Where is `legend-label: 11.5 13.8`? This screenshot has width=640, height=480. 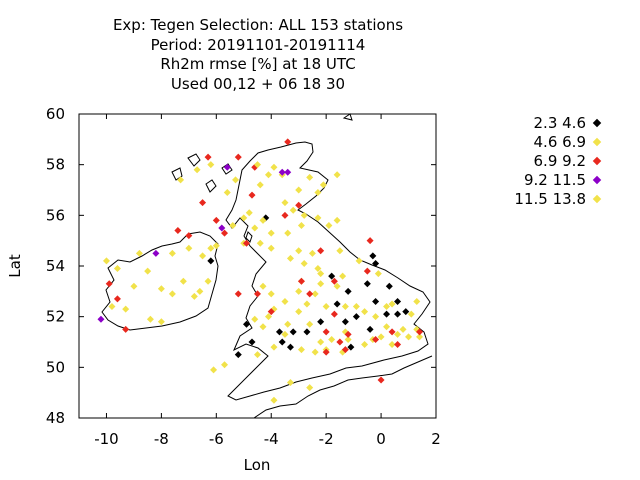 legend-label: 11.5 13.8 is located at coordinates (550, 199).